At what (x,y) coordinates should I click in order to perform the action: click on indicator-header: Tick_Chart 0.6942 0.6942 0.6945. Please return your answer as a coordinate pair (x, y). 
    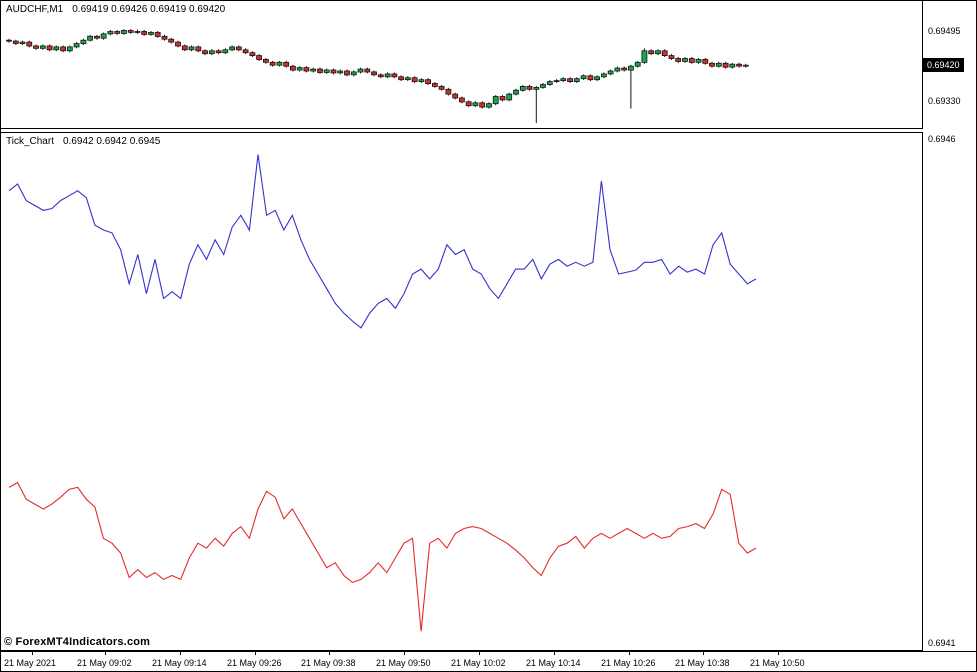
    Looking at the image, I should click on (83, 142).